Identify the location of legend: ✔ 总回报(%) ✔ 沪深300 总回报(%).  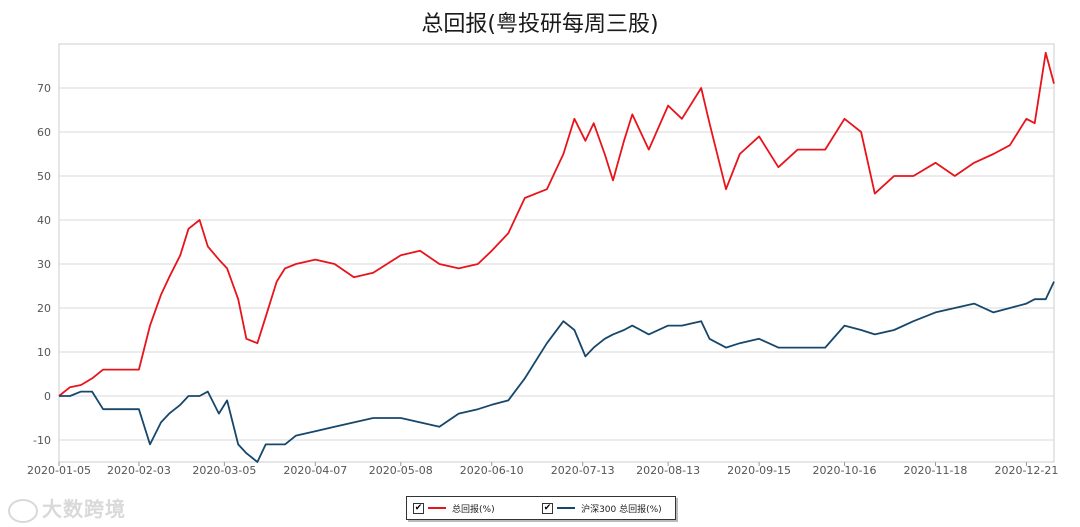
(541, 508).